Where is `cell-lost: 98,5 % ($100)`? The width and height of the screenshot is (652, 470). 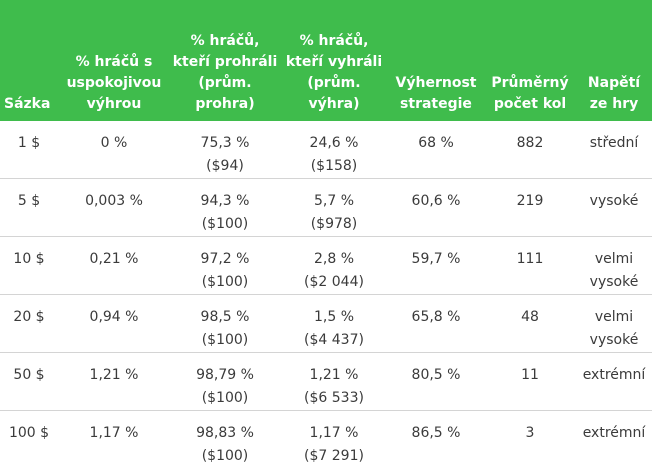 cell-lost: 98,5 % ($100) is located at coordinates (225, 323).